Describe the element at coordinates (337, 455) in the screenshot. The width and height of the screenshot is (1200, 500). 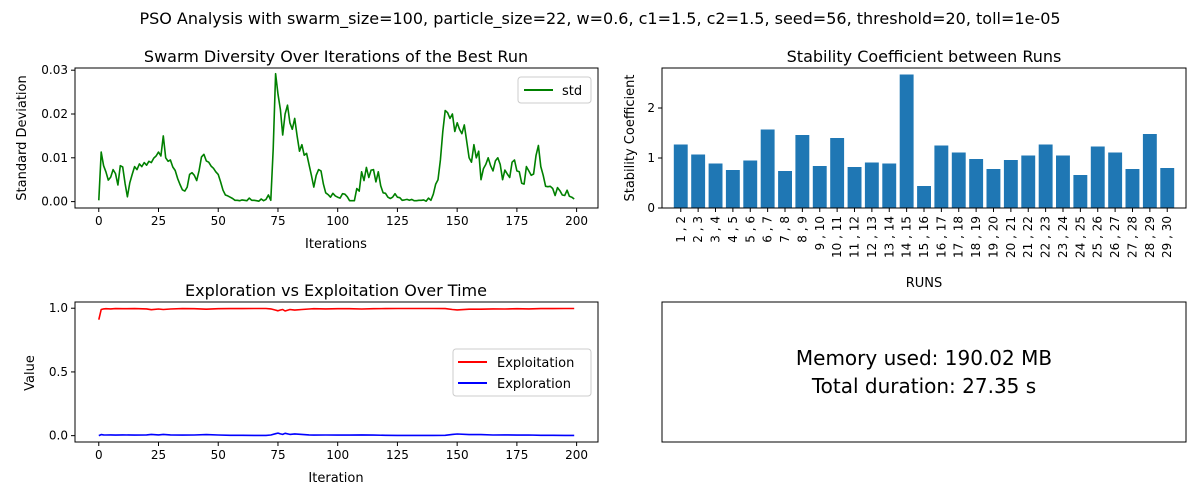
I see `explore-exploit-x-tick-label: 100` at that location.